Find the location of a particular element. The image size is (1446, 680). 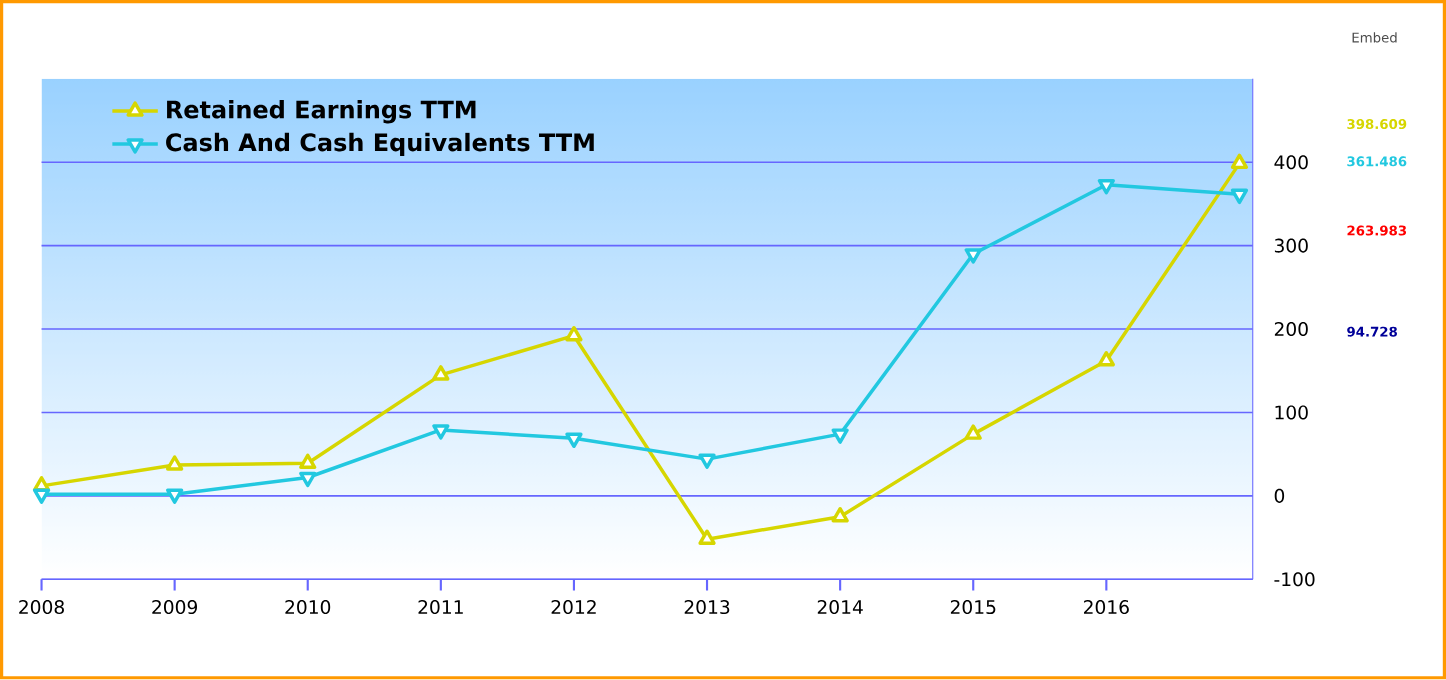

legend-label: Cash And Cash Equivalents TTM is located at coordinates (380, 145).